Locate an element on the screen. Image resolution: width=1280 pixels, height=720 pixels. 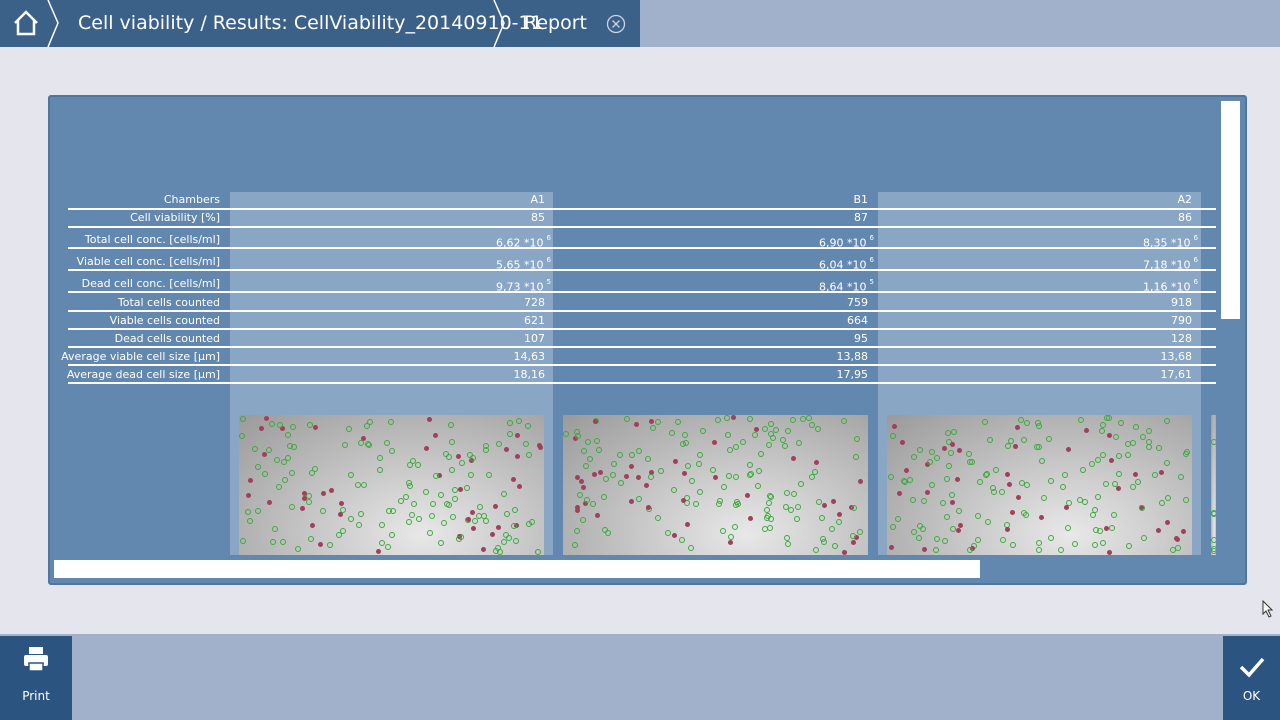
mantissa: 6,90 *10 is located at coordinates (843, 243).